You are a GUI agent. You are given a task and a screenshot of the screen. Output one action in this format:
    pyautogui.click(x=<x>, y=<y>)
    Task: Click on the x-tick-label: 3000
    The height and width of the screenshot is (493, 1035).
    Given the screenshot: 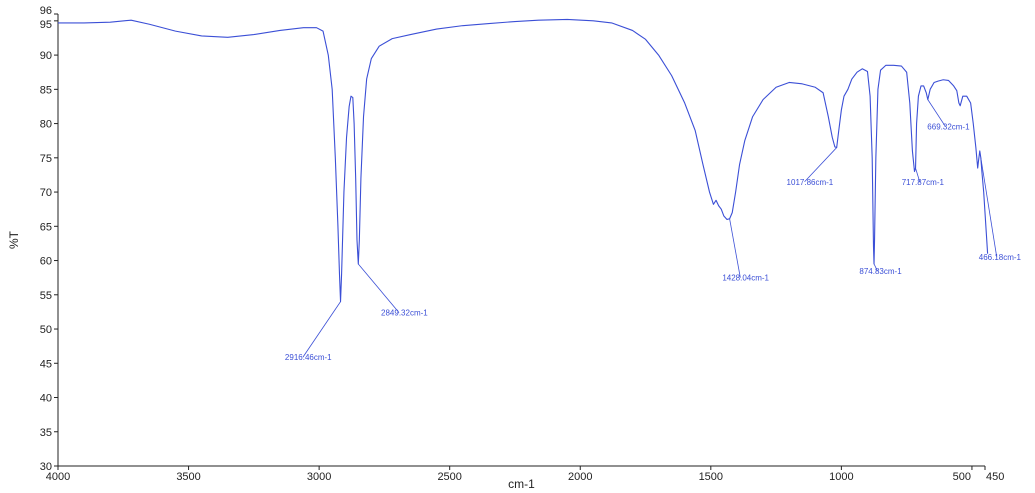 What is the action you would take?
    pyautogui.click(x=319, y=477)
    